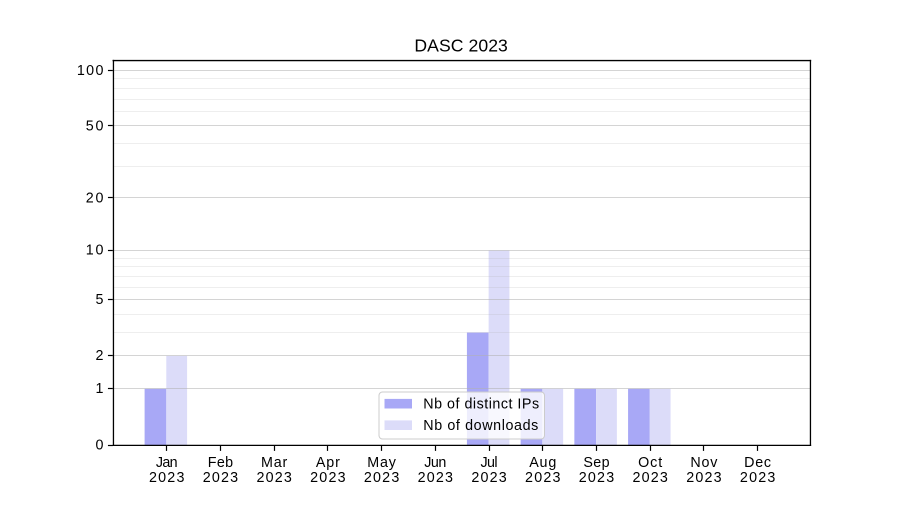 This screenshot has height=505, width=900. What do you see at coordinates (99, 356) in the screenshot?
I see `svg-text: 2` at bounding box center [99, 356].